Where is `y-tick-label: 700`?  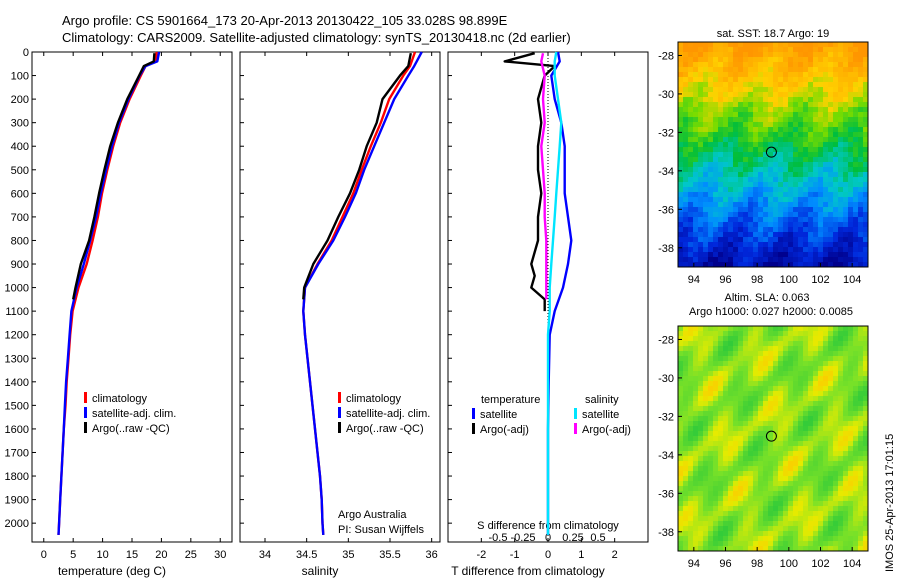
y-tick-label: 700 is located at coordinates (20, 218).